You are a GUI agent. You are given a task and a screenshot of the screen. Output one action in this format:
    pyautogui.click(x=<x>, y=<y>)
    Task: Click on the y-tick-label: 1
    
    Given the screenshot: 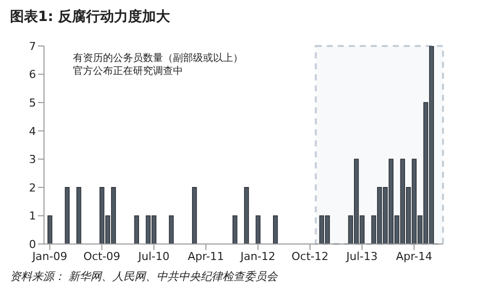 What is the action you would take?
    pyautogui.click(x=32, y=216)
    